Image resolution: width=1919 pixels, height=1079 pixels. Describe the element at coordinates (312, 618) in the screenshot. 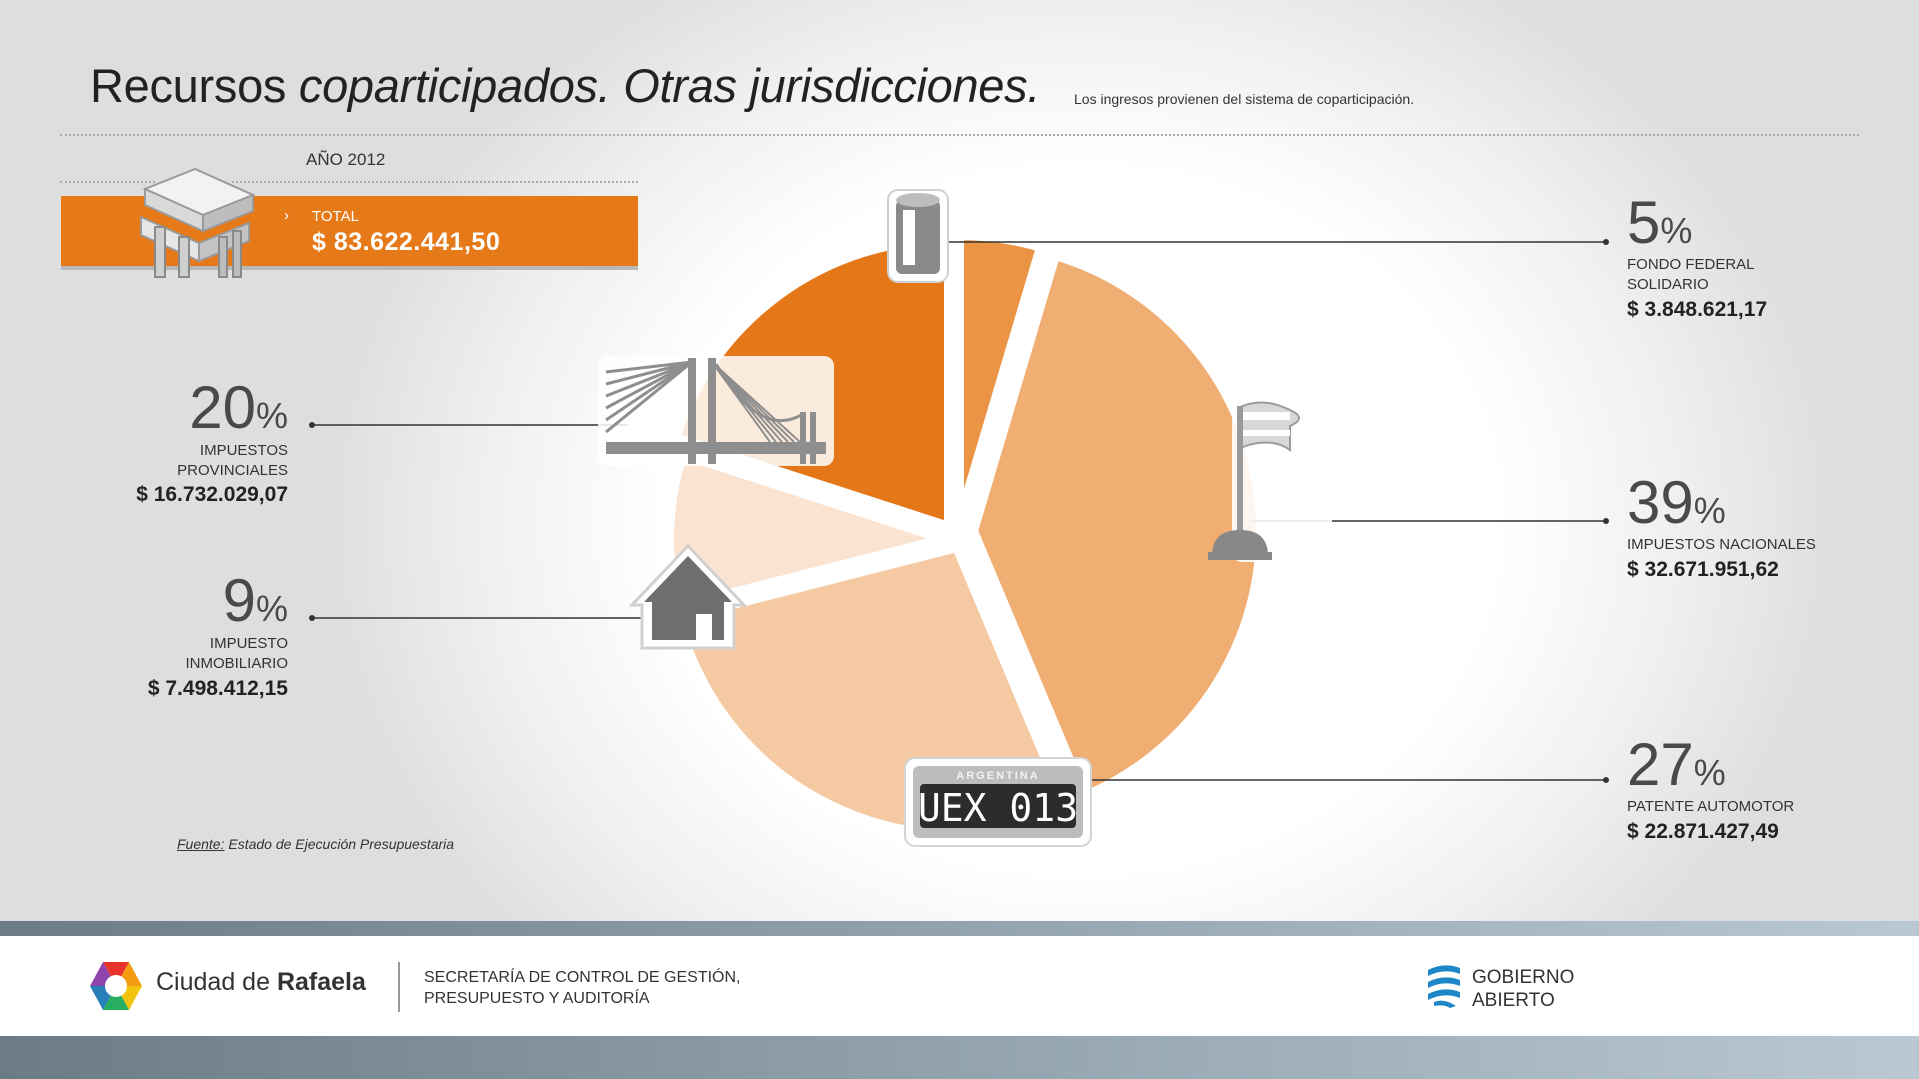

I see `leader-dot-inmobiliario` at that location.